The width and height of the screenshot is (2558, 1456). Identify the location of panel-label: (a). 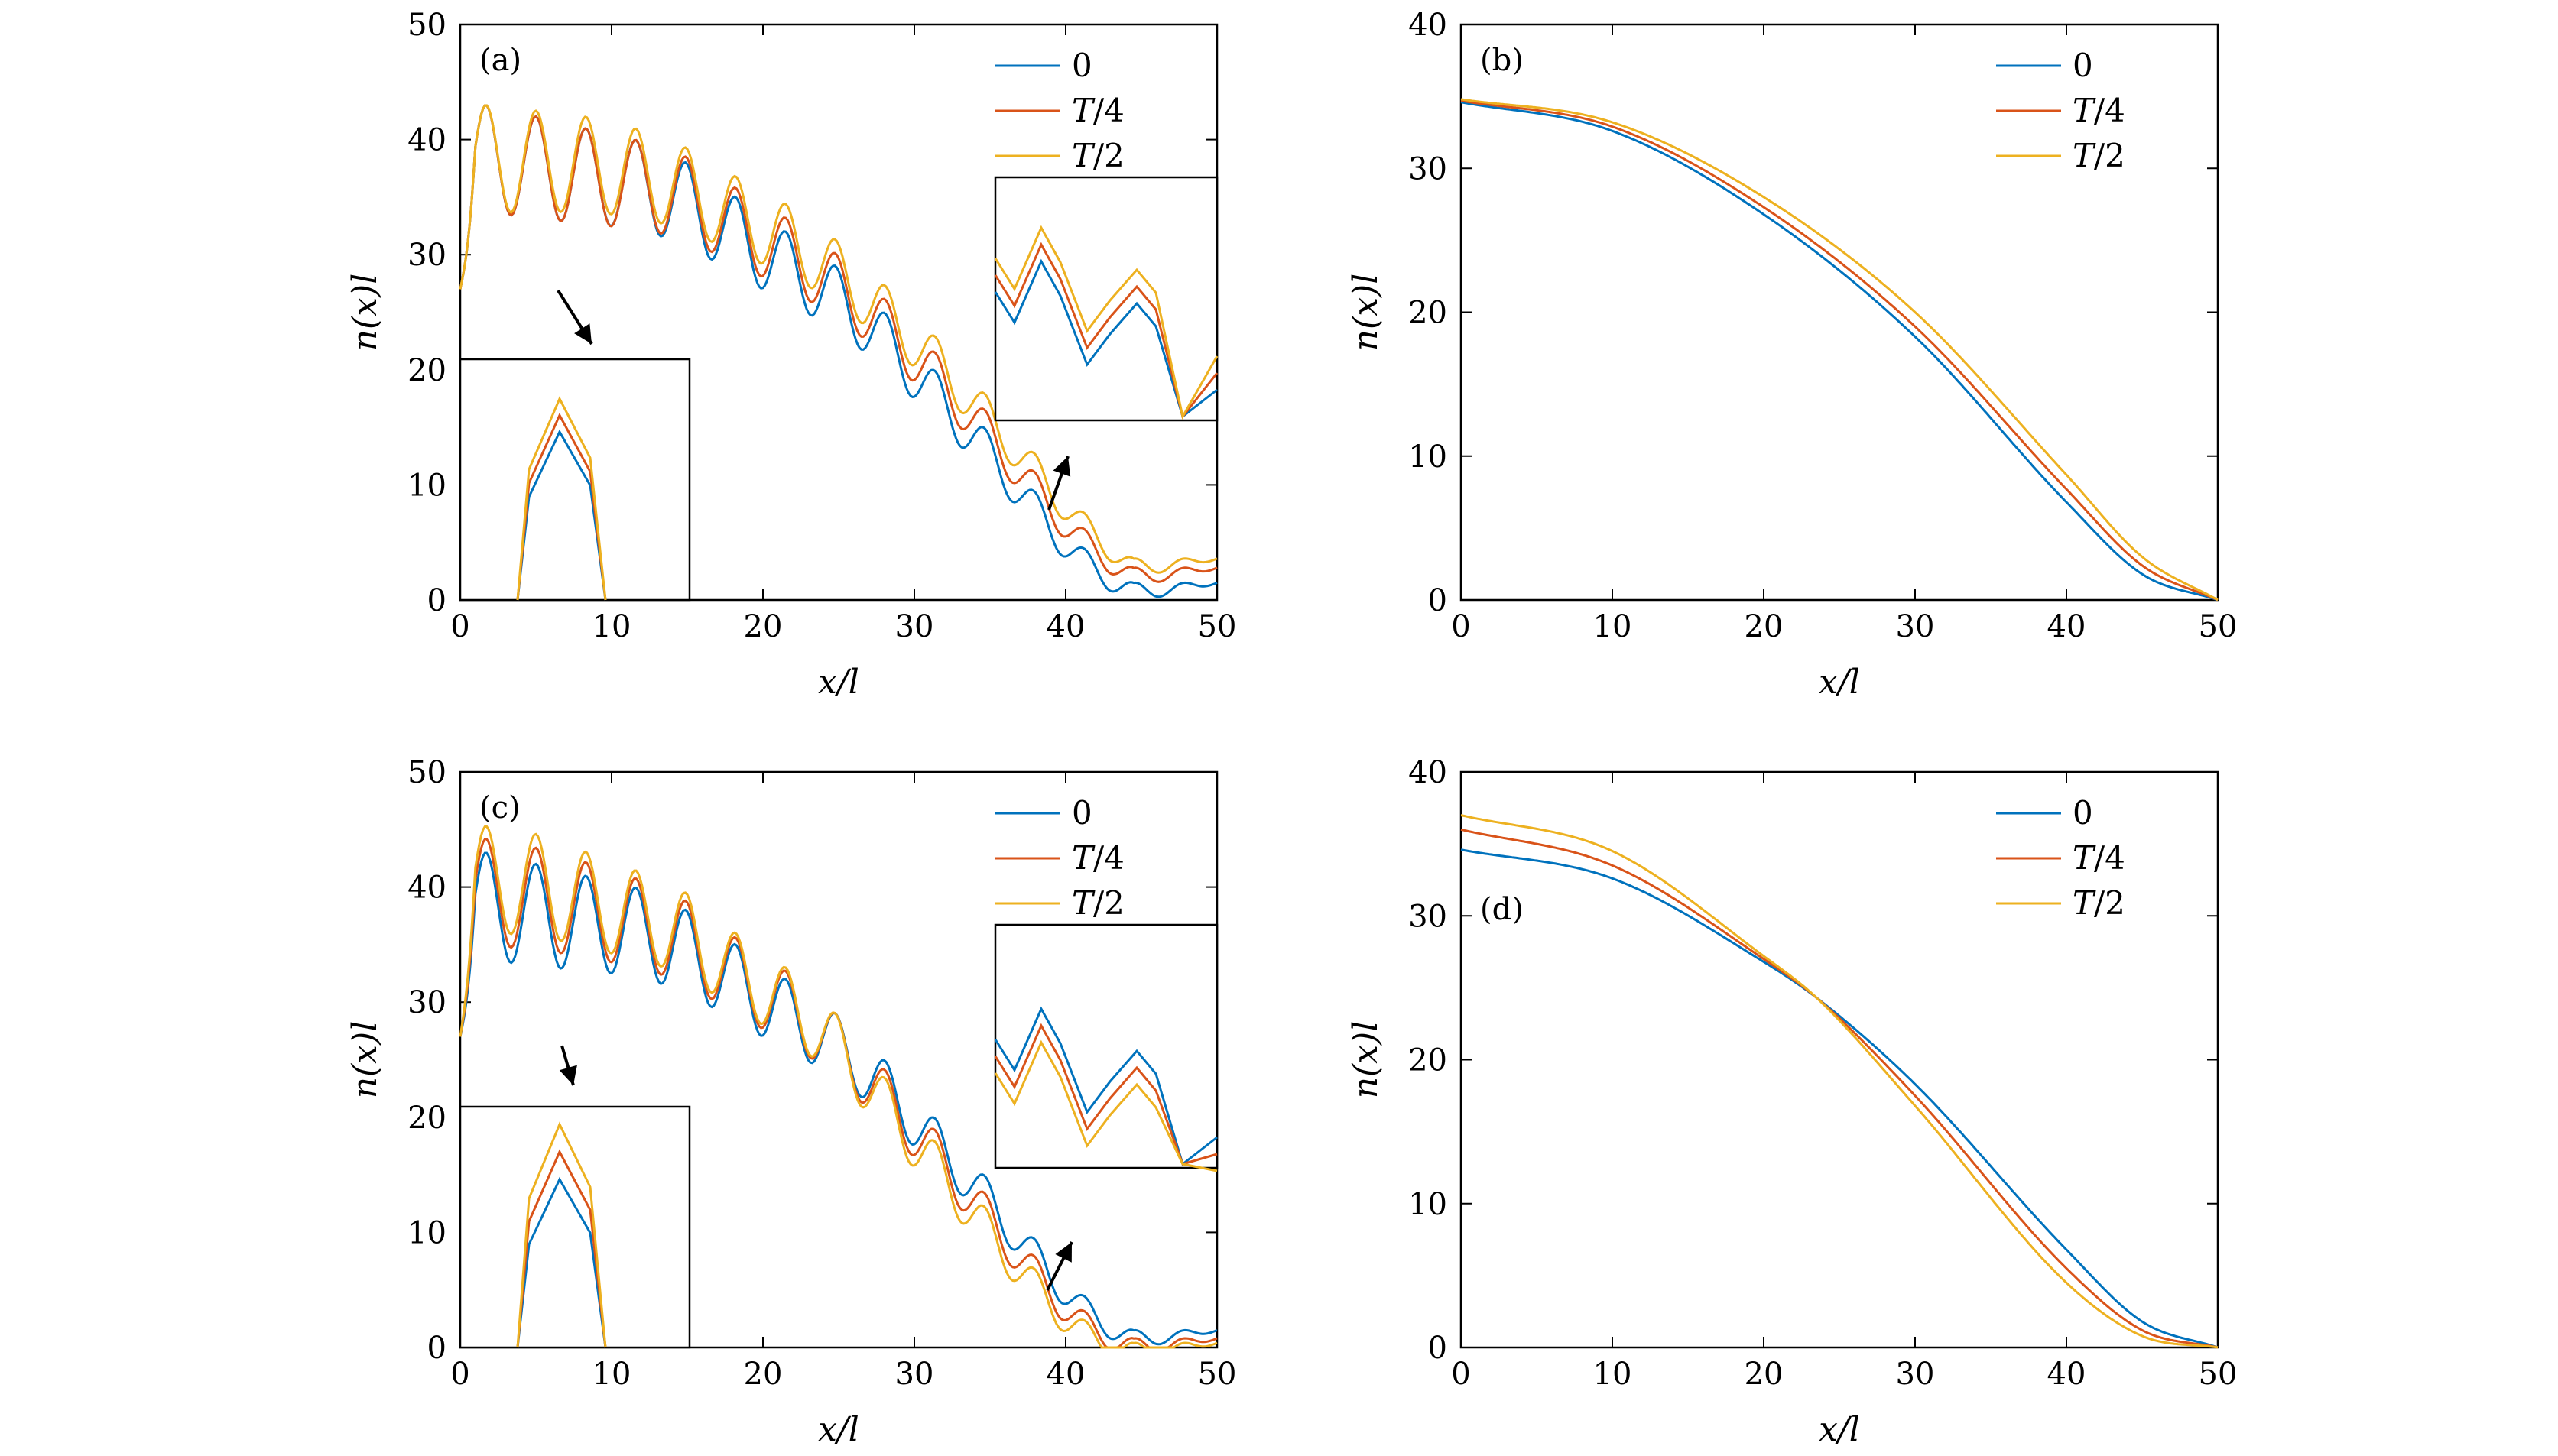
(500, 60).